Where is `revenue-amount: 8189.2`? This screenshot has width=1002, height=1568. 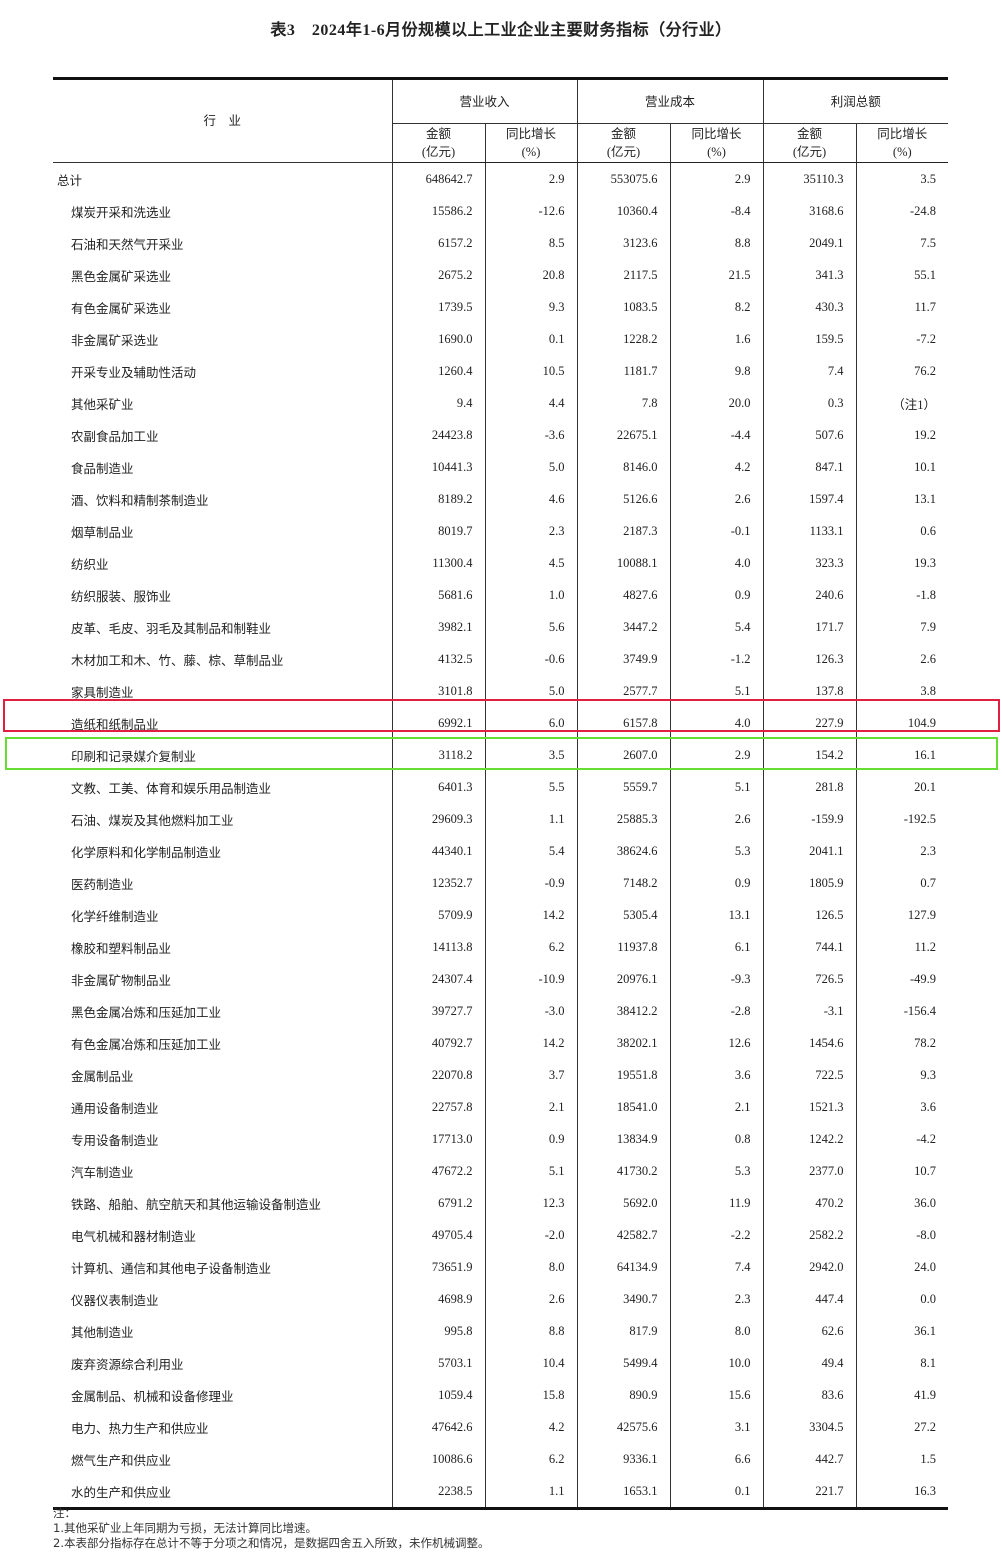 revenue-amount: 8189.2 is located at coordinates (438, 499).